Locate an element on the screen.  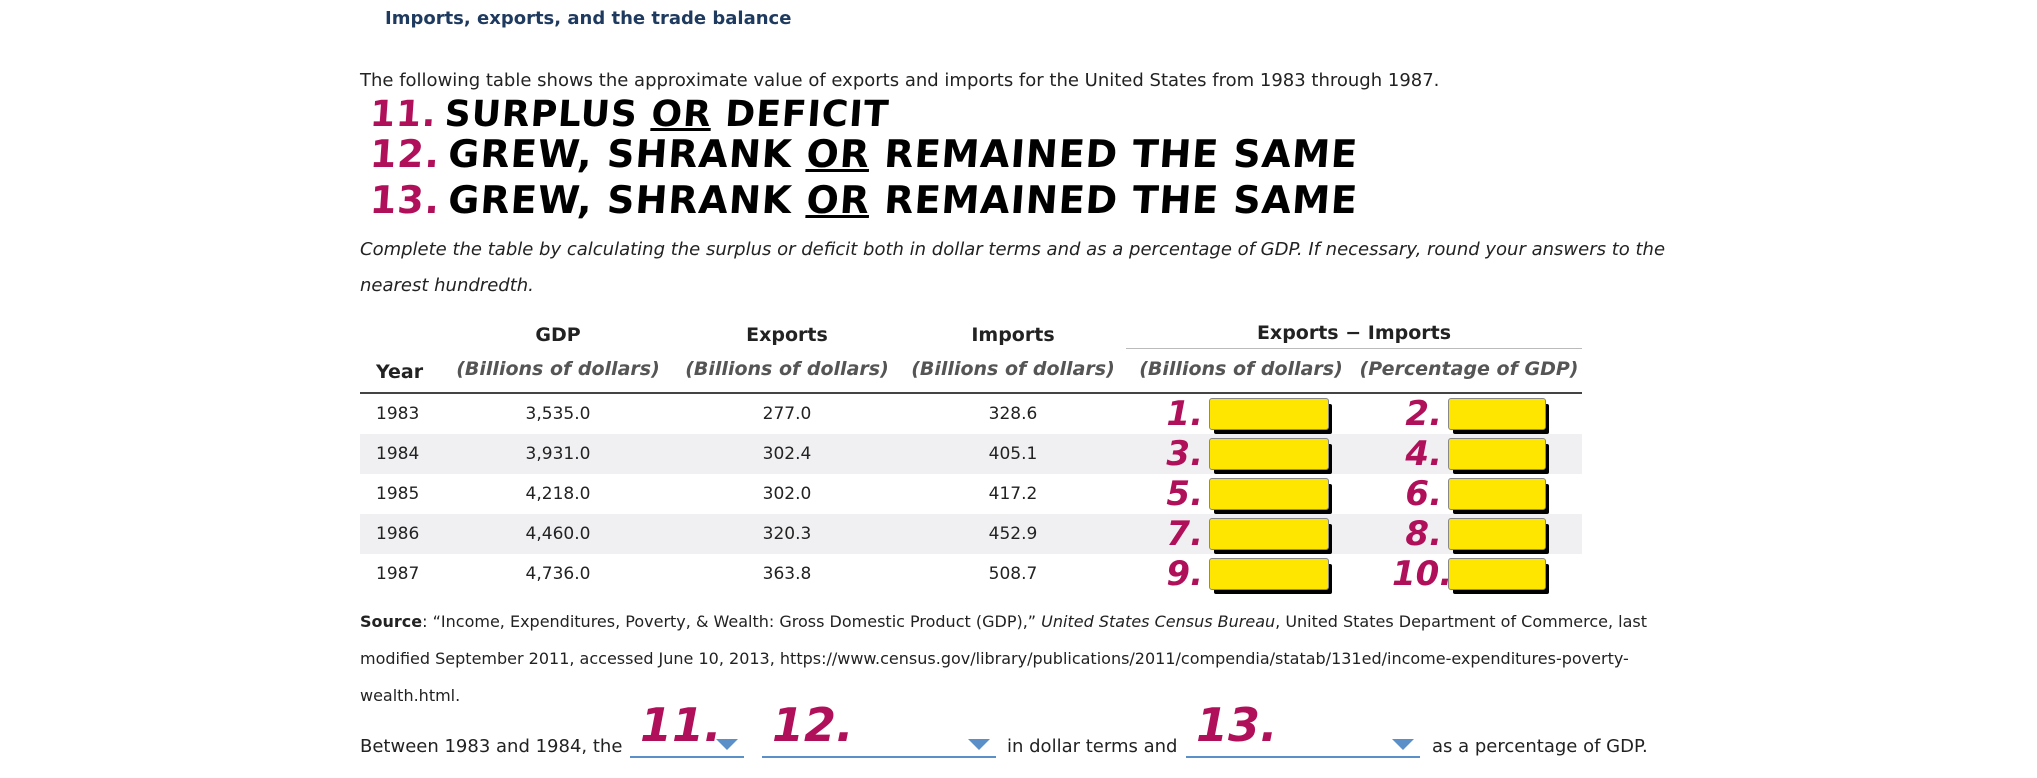
cell-exports: 277.0 is located at coordinates (787, 414).